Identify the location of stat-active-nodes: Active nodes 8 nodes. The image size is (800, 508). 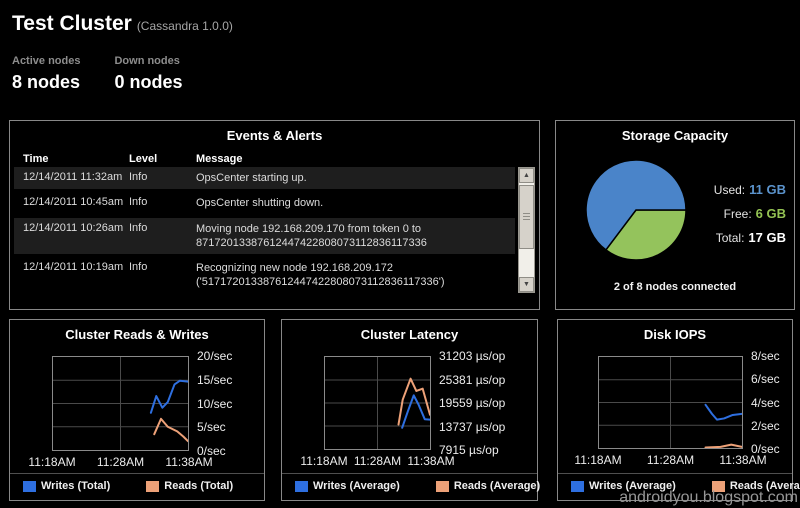
(46, 74).